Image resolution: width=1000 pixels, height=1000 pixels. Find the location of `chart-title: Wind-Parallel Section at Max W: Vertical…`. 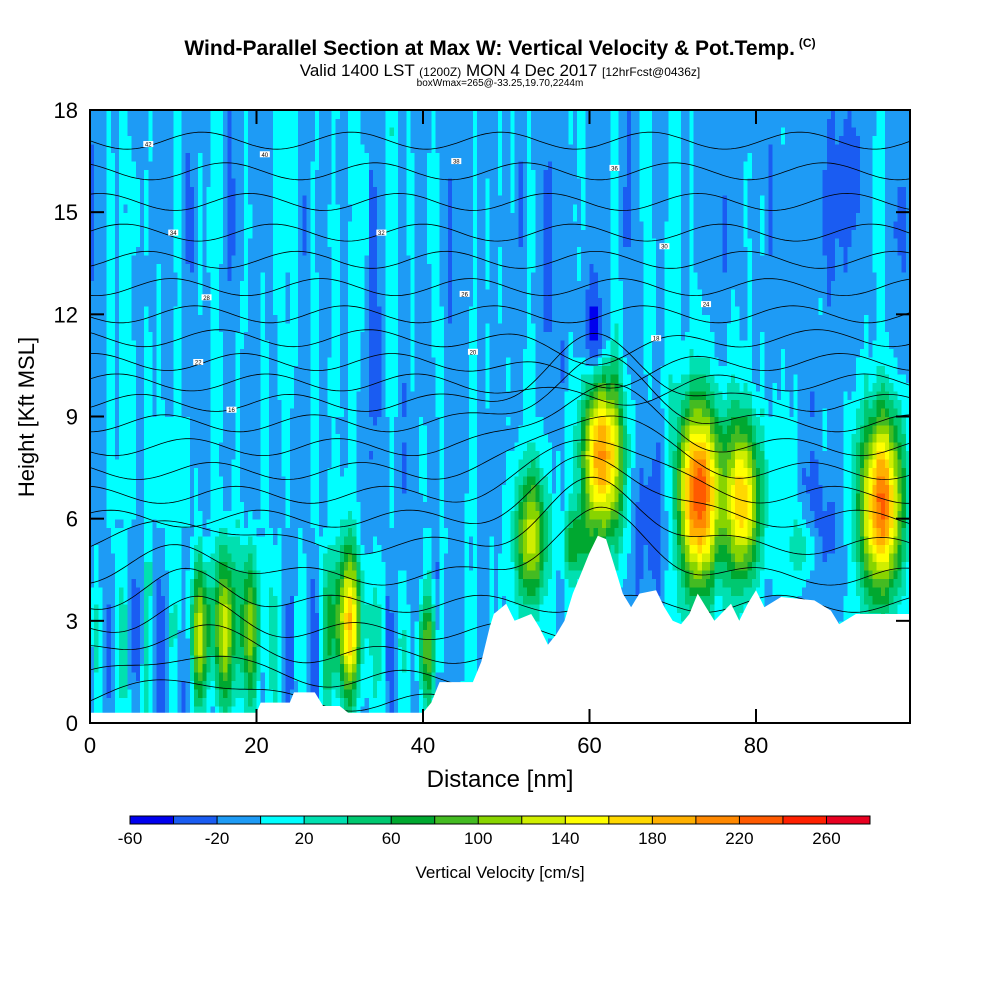

chart-title: Wind-Parallel Section at Max W: Vertical… is located at coordinates (500, 48).